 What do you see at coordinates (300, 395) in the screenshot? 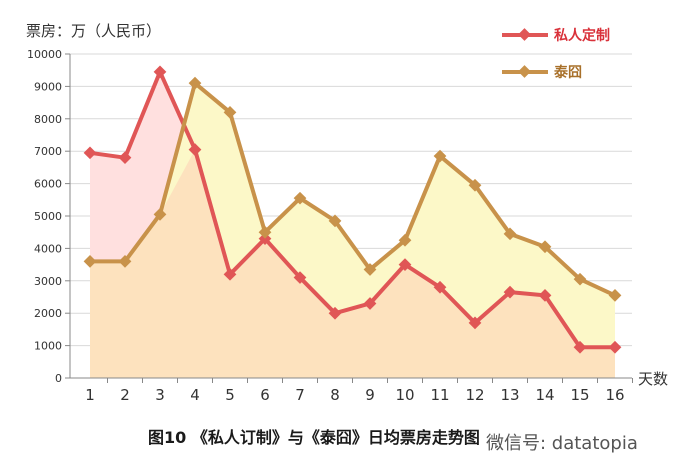
I see `x-tick-label: 7` at bounding box center [300, 395].